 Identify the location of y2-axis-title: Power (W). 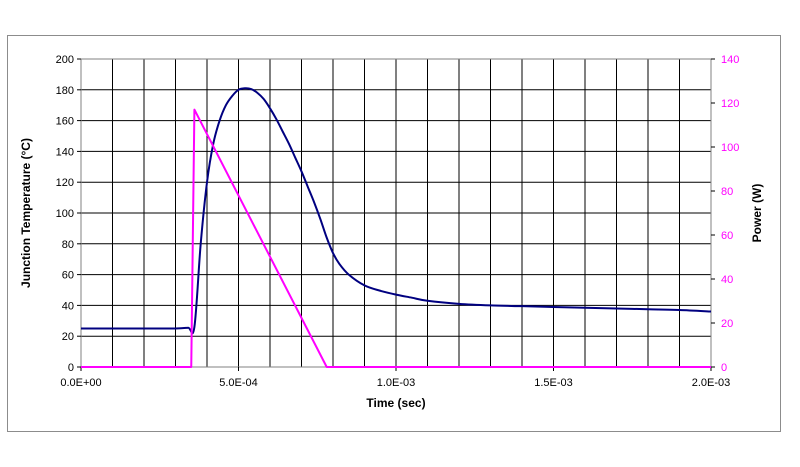
(757, 213).